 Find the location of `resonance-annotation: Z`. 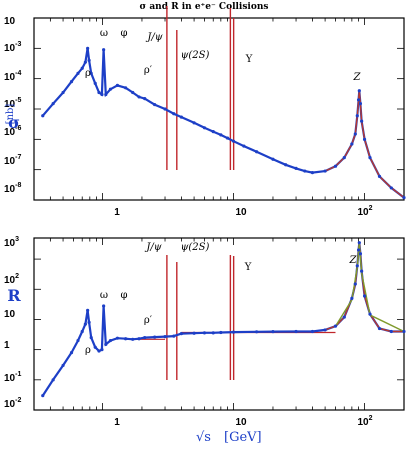

resonance-annotation: Z is located at coordinates (357, 77).